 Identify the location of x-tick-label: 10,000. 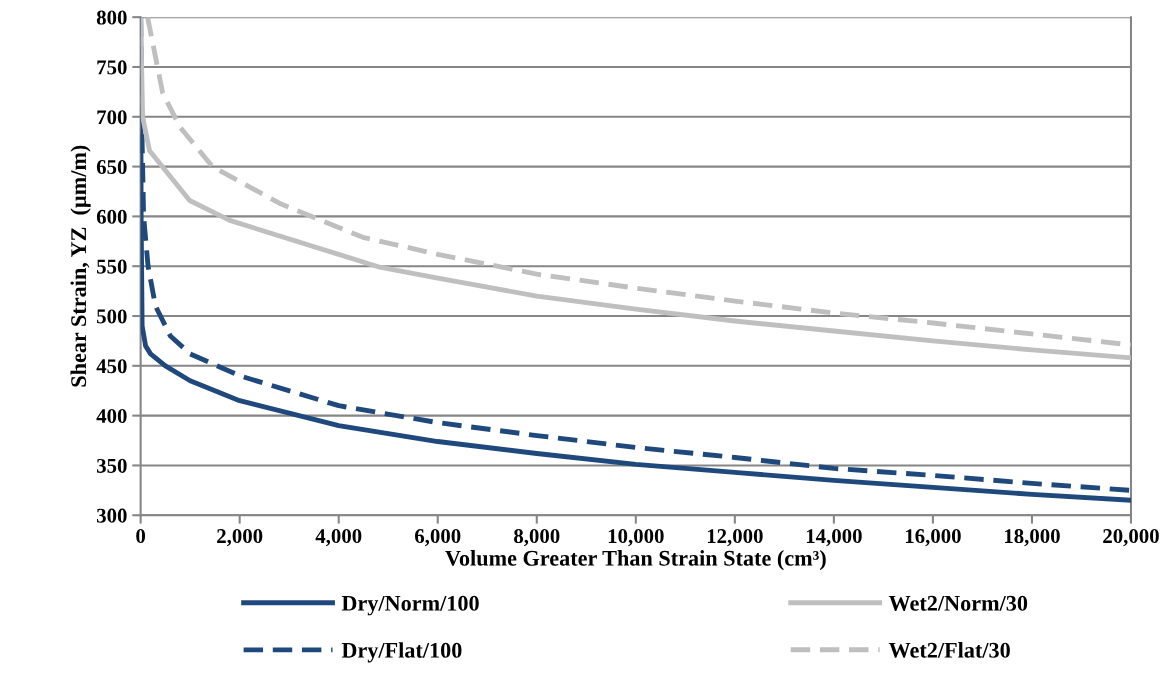
(636, 538).